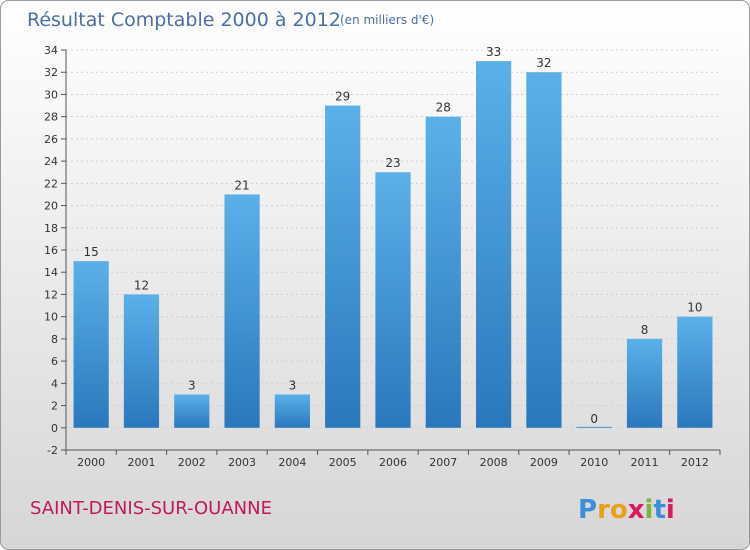  I want to click on y-tick-label: 32, so click(51, 72).